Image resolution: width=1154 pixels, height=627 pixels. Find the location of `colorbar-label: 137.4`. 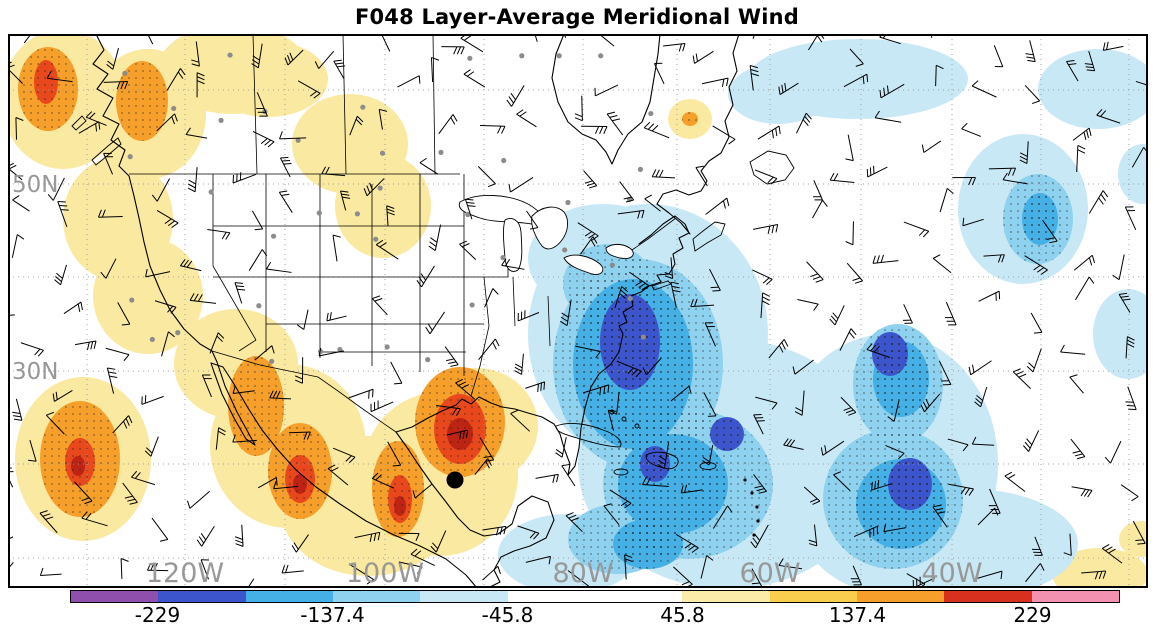

colorbar-label: 137.4 is located at coordinates (857, 615).